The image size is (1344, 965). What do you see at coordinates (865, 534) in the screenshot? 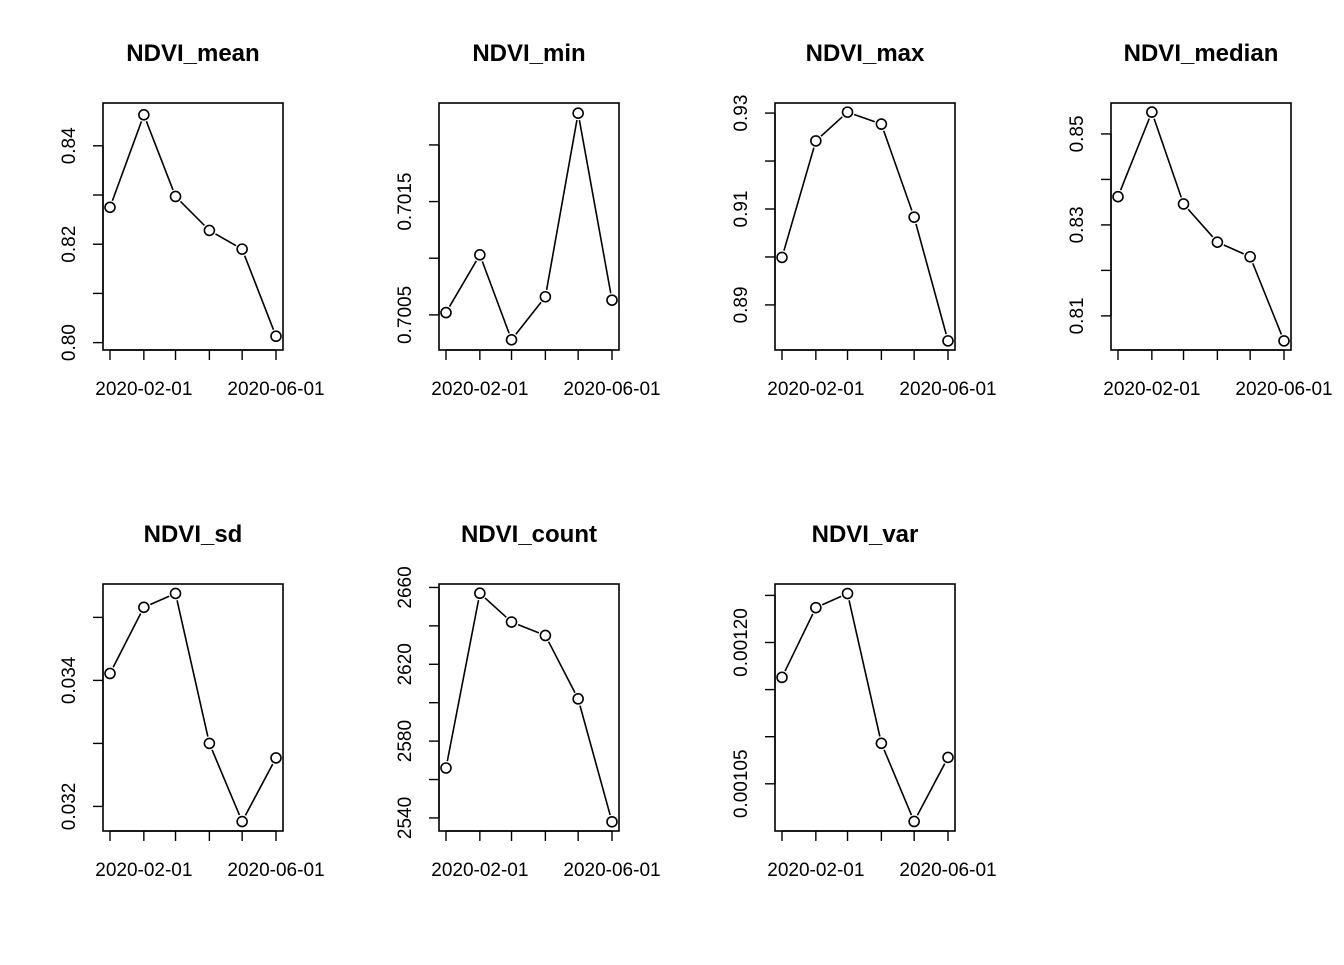
I see `panel-title: NDVI_var` at bounding box center [865, 534].